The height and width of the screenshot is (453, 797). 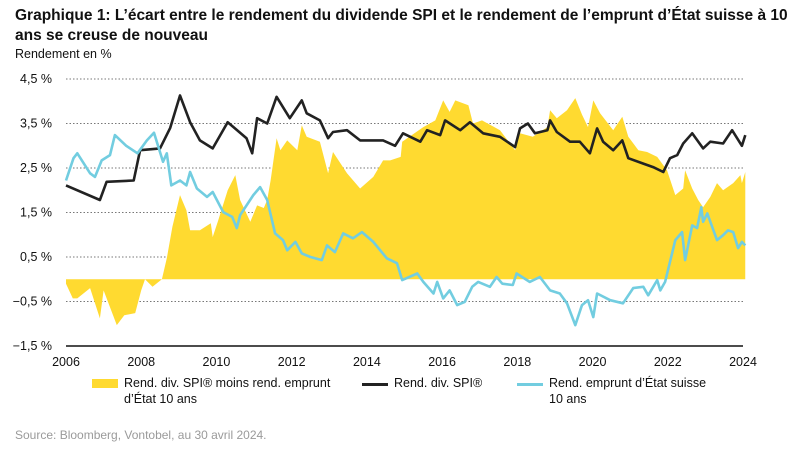 I want to click on y-tick-label: 0,5 %, so click(x=36, y=257).